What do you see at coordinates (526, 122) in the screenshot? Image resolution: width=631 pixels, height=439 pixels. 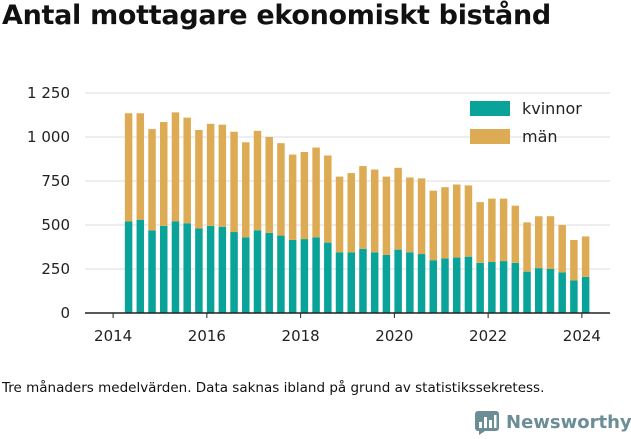 I see `legend: kvinnor män` at bounding box center [526, 122].